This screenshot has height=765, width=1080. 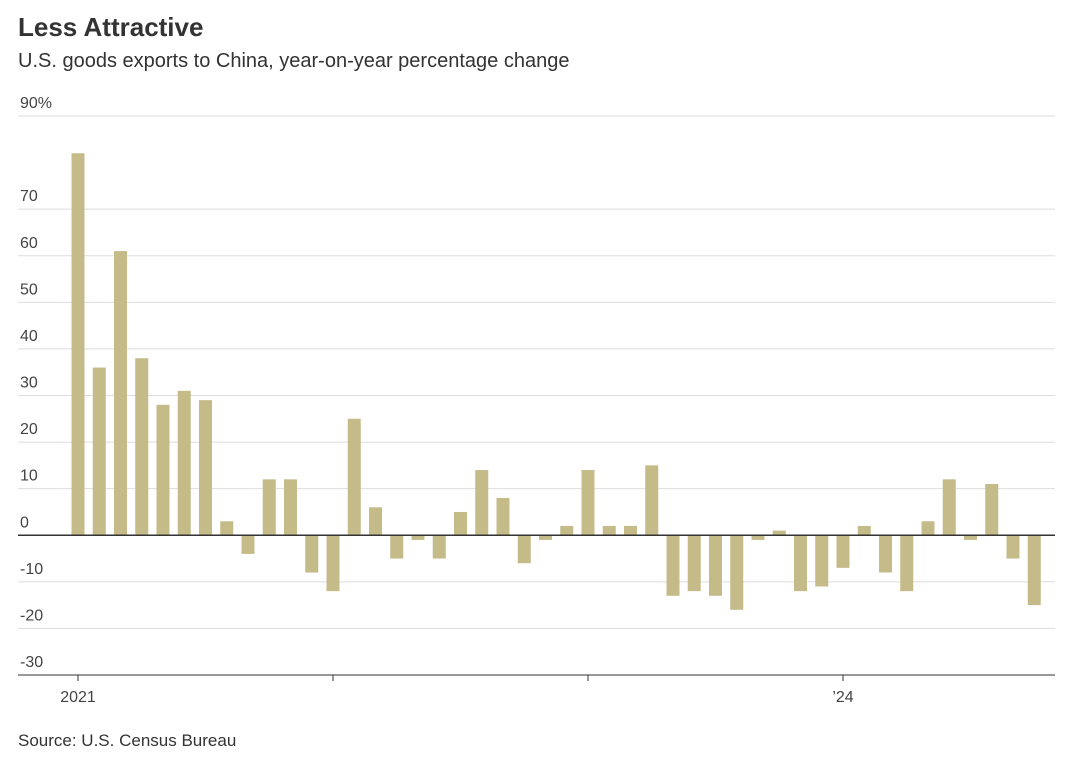 What do you see at coordinates (29, 243) in the screenshot?
I see `y-tick-label: 60` at bounding box center [29, 243].